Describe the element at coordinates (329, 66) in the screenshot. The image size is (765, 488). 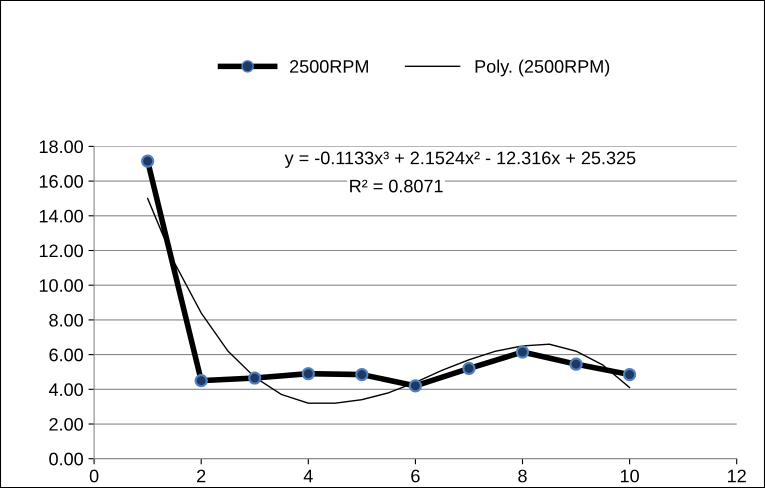
I see `legend-label: 2500RPM` at that location.